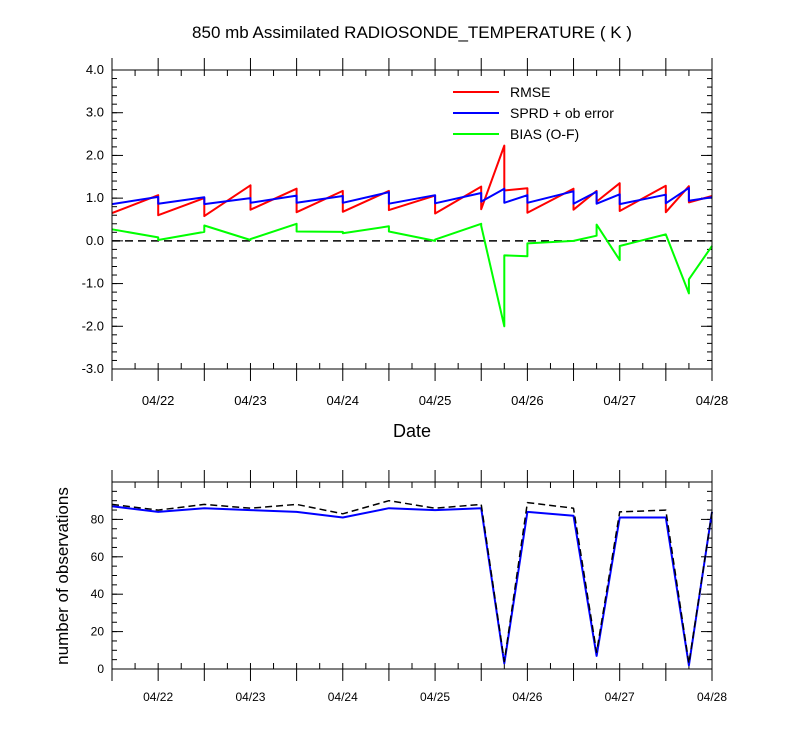 Image resolution: width=800 pixels, height=750 pixels. What do you see at coordinates (95, 154) in the screenshot?
I see `y-tick-label: 2.0` at bounding box center [95, 154].